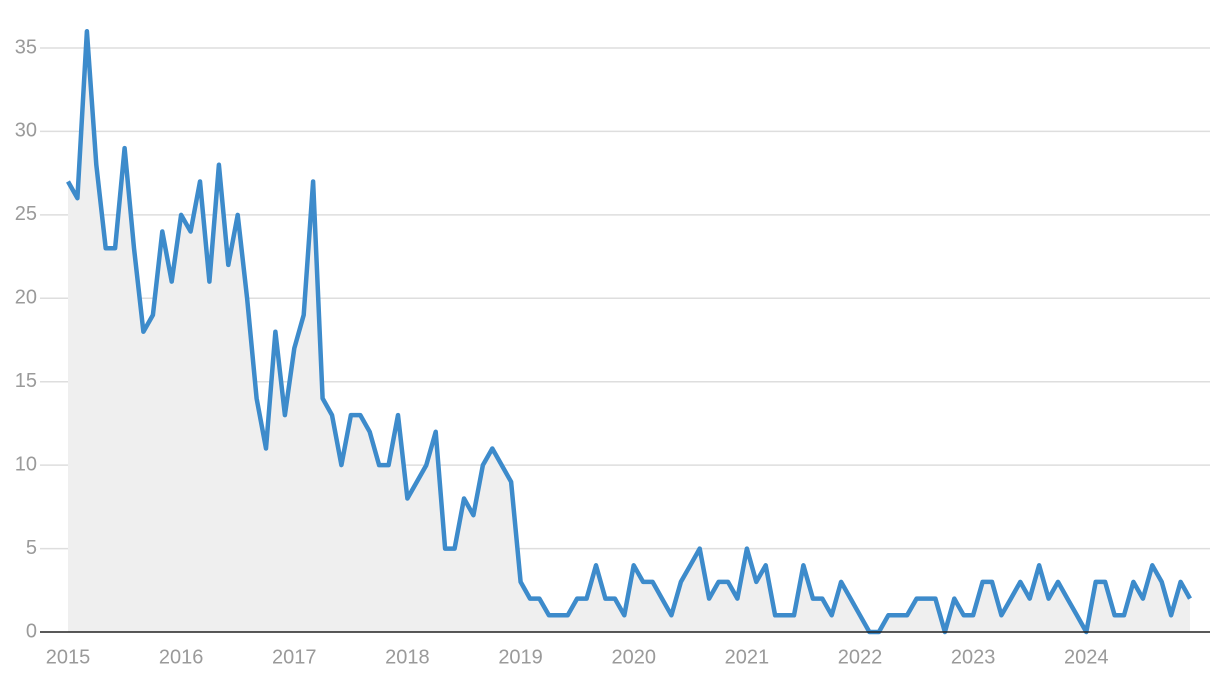  What do you see at coordinates (26, 131) in the screenshot?
I see `y-tick-label: 30` at bounding box center [26, 131].